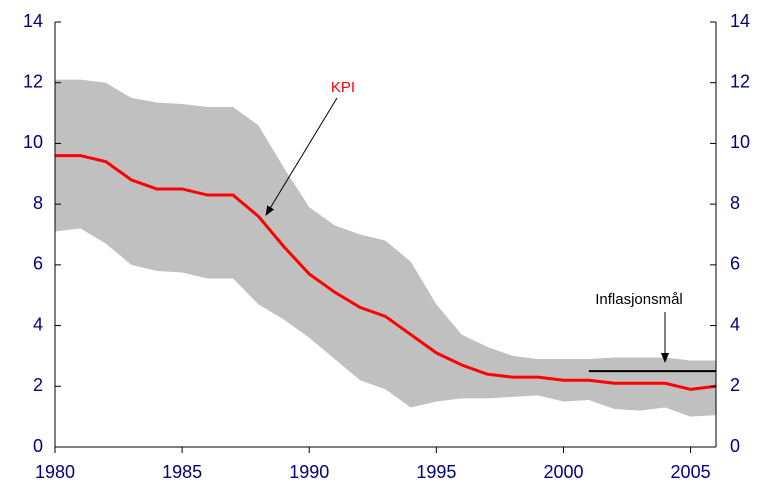  What do you see at coordinates (38, 203) in the screenshot?
I see `y-tick-label: 8` at bounding box center [38, 203].